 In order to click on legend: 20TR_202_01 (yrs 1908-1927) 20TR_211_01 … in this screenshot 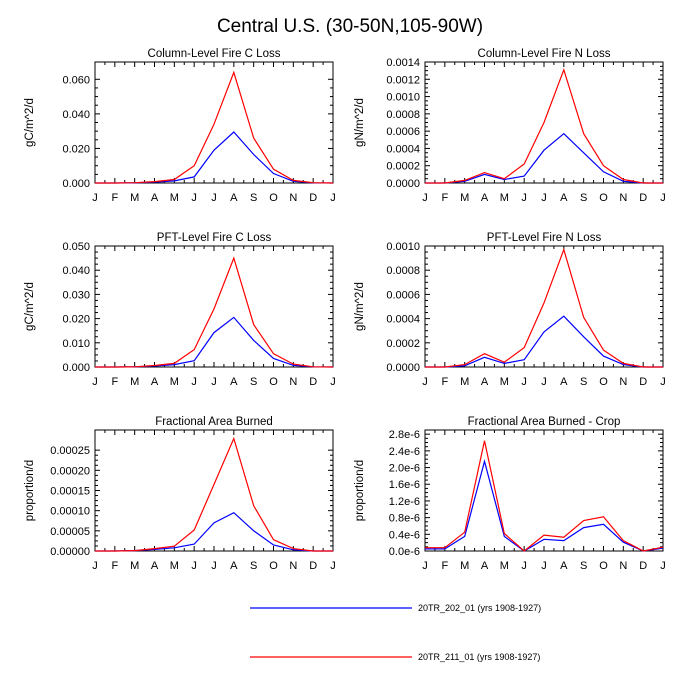, I will do `click(395, 632)`.